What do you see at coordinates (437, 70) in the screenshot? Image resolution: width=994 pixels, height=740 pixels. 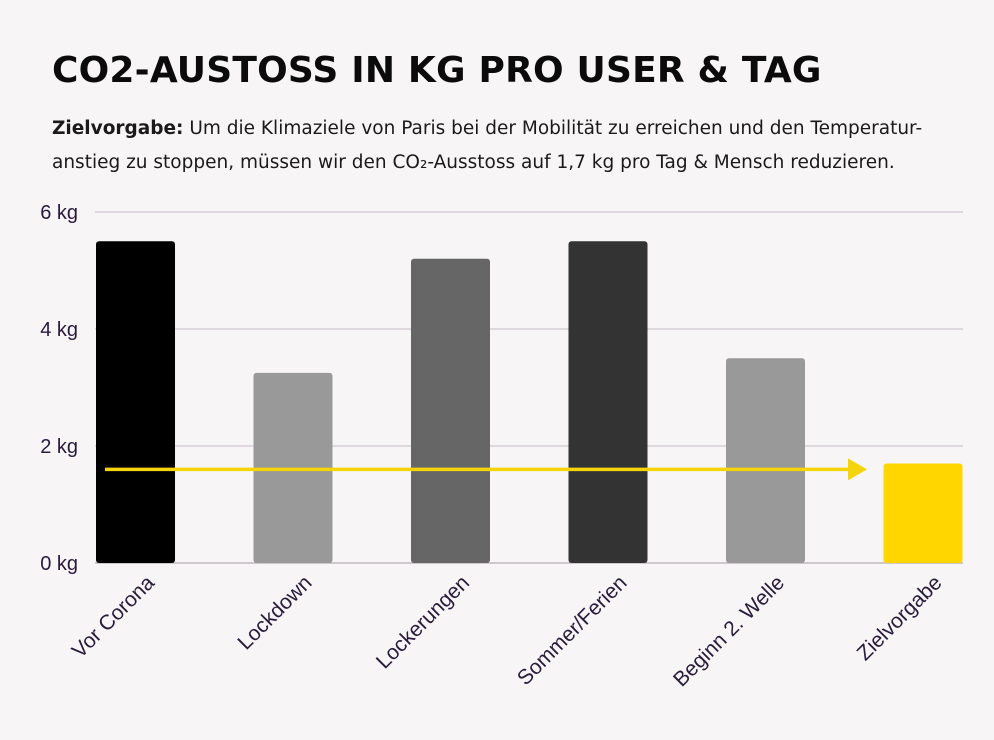 I see `chart-title: CO2-AUSTOSS IN KG PRO USER & TAG` at bounding box center [437, 70].